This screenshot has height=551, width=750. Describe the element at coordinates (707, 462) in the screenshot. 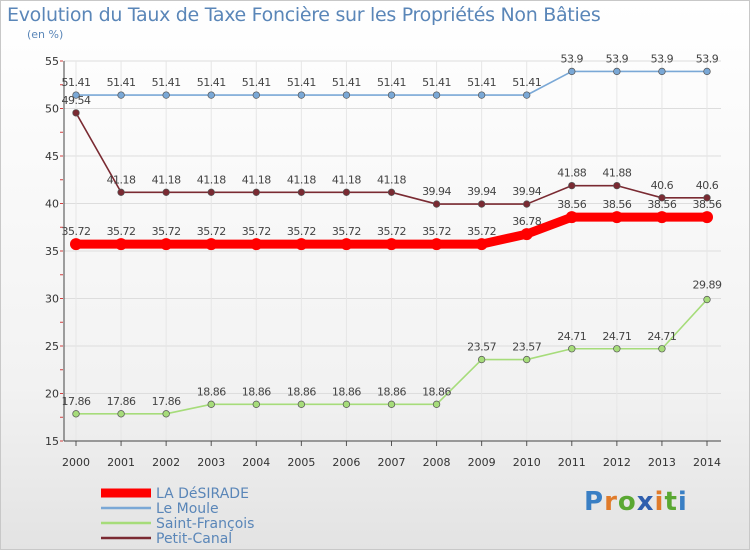

I see `x-tick-label: 2014` at that location.